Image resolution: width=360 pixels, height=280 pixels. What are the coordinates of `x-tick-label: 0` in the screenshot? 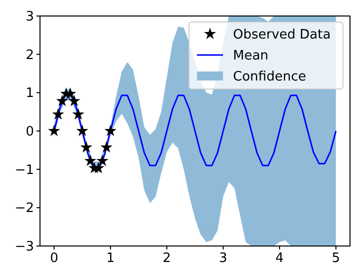 It's located at (54, 258).